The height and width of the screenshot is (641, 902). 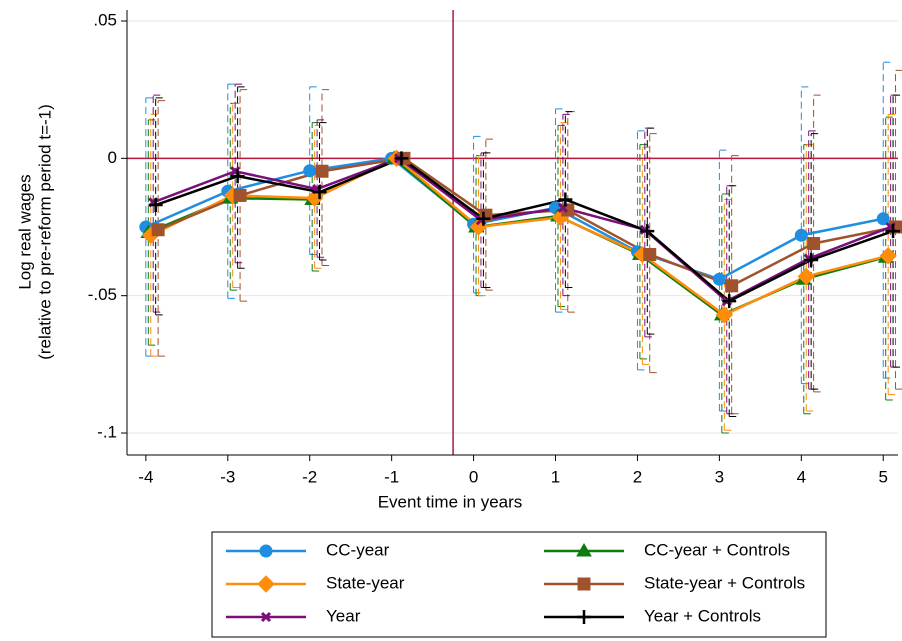 I want to click on legend-label: Year + Controls, so click(x=702, y=615).